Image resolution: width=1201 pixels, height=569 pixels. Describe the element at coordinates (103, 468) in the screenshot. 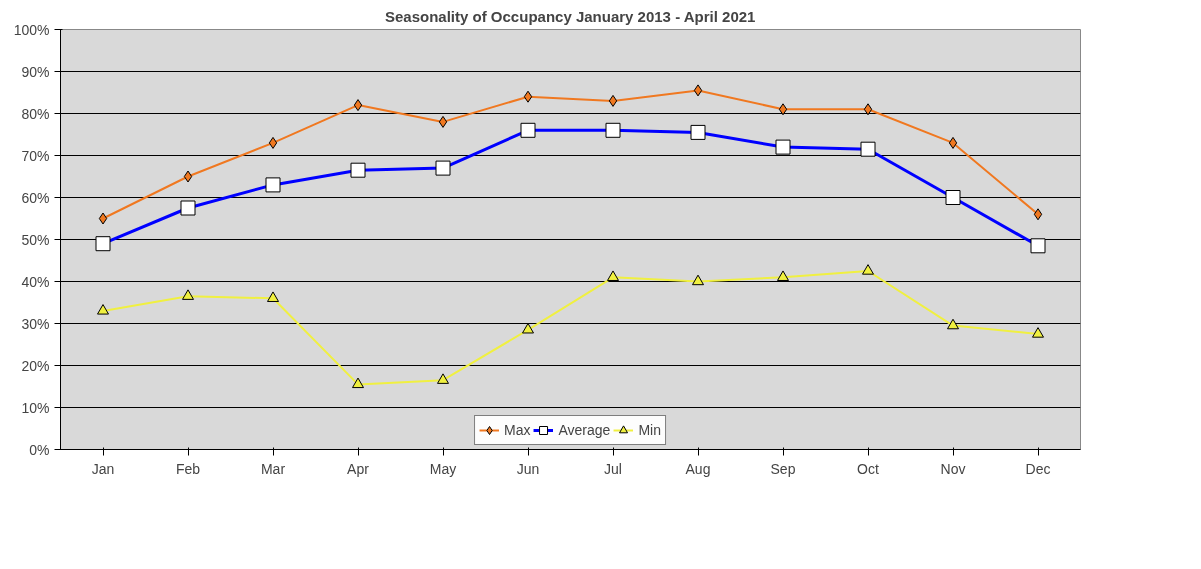

I see `x-tick-label: Jan` at that location.